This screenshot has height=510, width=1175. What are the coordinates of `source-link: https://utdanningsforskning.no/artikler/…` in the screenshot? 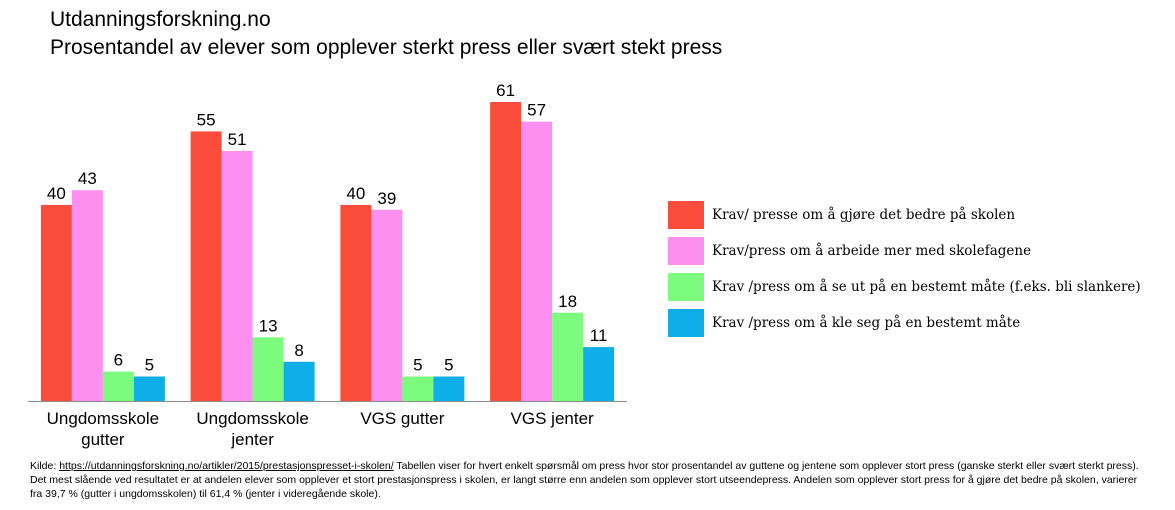 It's located at (226, 466).